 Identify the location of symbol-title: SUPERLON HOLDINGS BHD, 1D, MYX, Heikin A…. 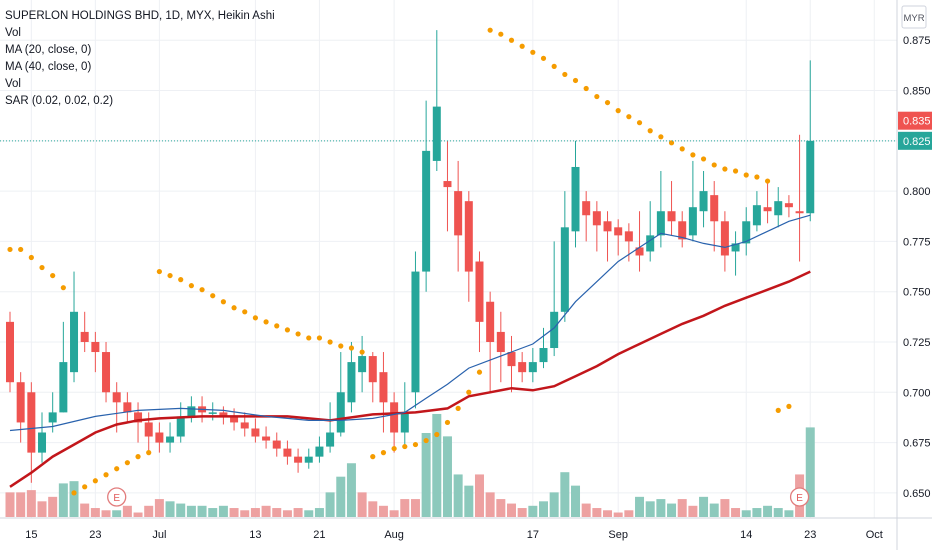
(140, 16).